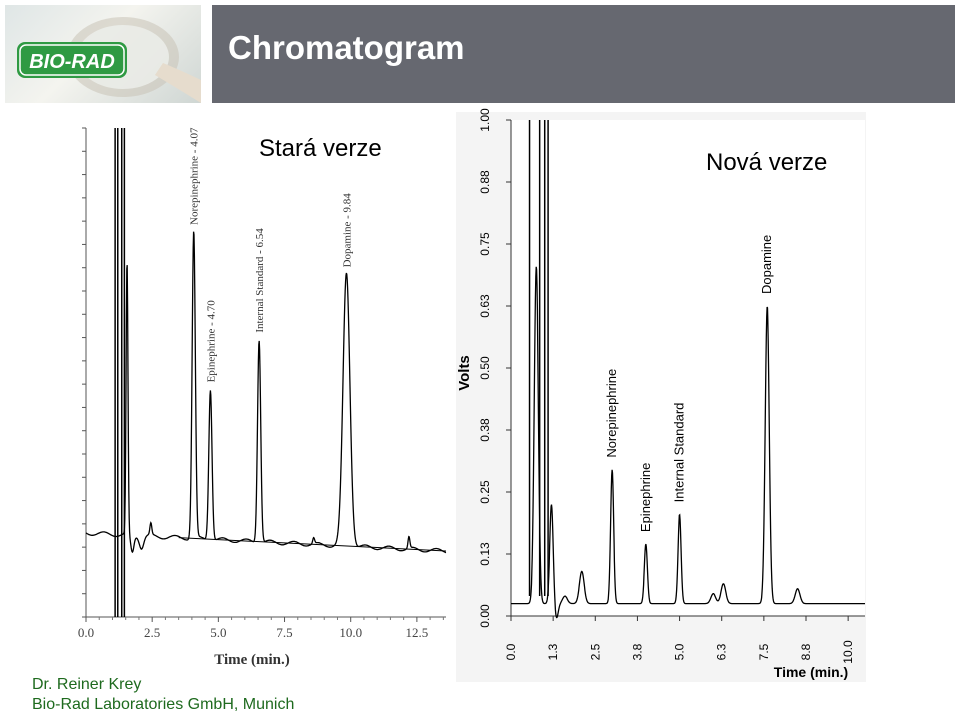  I want to click on bio-rad-logo-box: BIO-RAD, so click(103, 54).